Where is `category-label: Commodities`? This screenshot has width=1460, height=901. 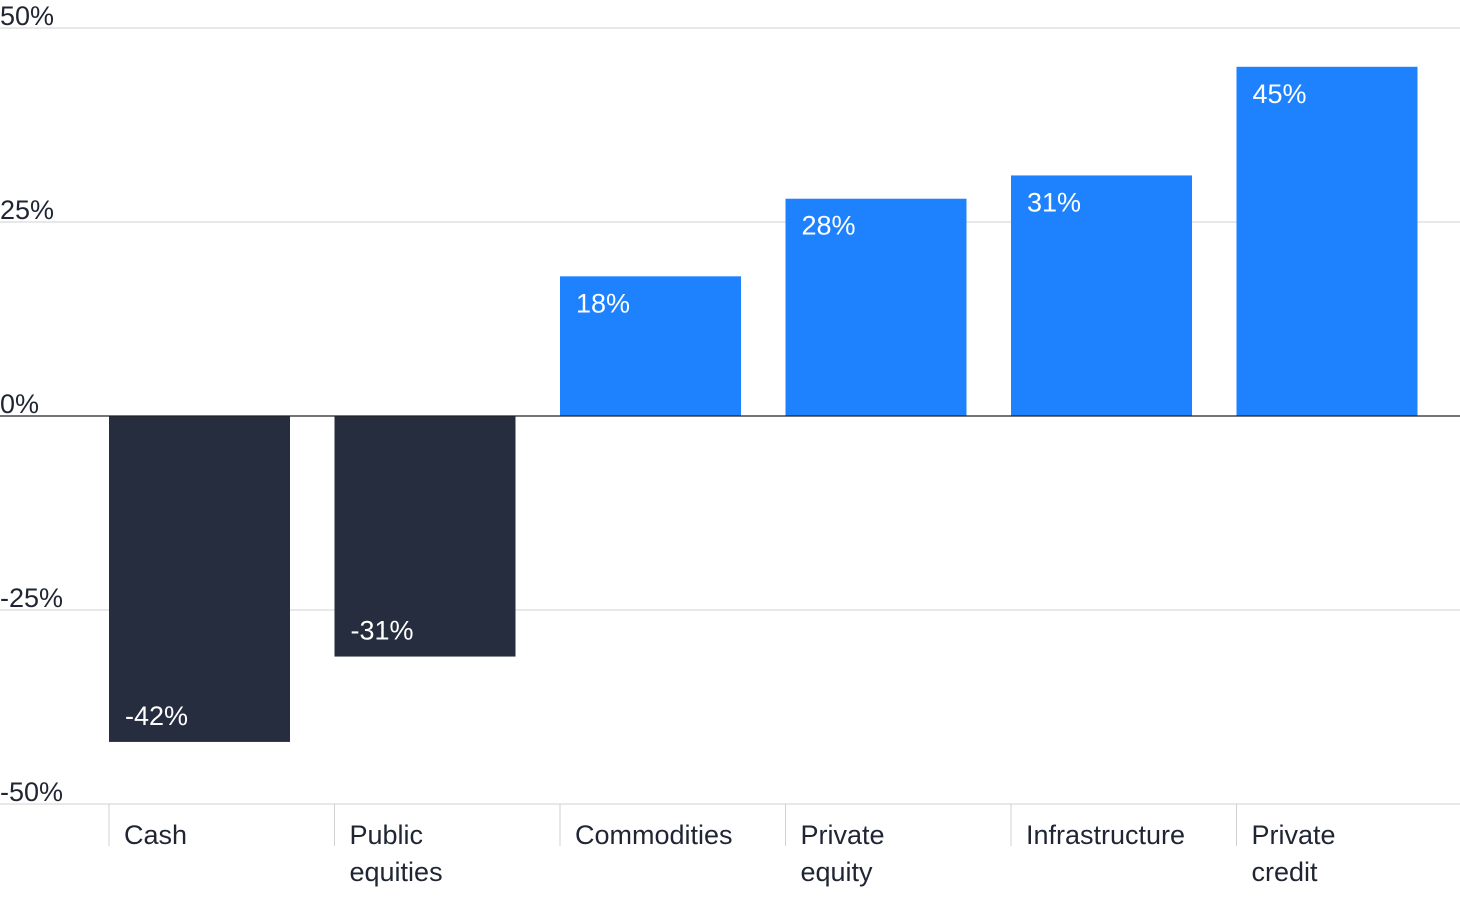 category-label: Commodities is located at coordinates (654, 835).